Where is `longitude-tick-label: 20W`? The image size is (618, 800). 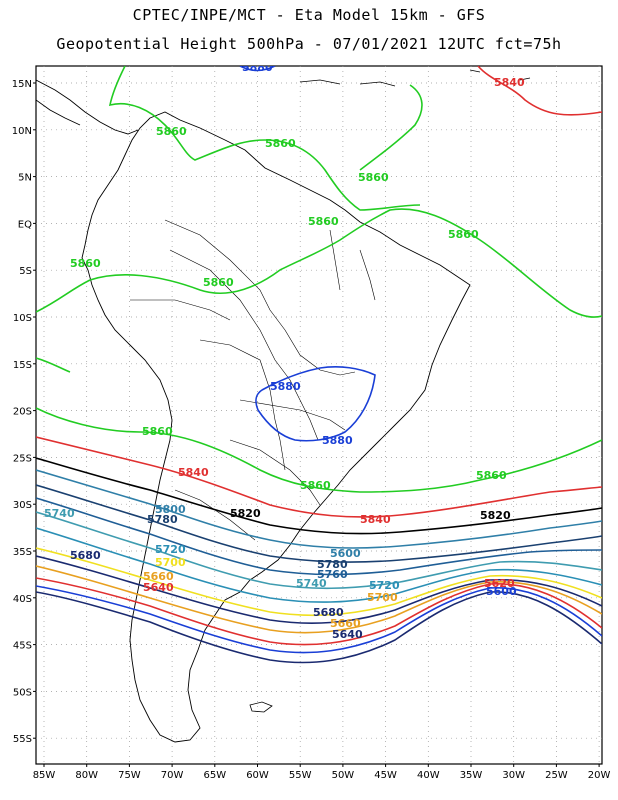
longitude-tick-label: 20W is located at coordinates (599, 775).